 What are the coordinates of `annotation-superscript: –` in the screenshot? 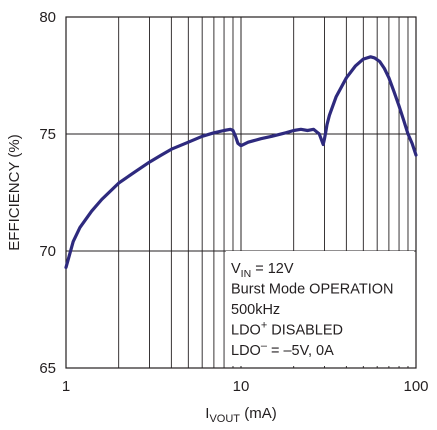 It's located at (264, 346).